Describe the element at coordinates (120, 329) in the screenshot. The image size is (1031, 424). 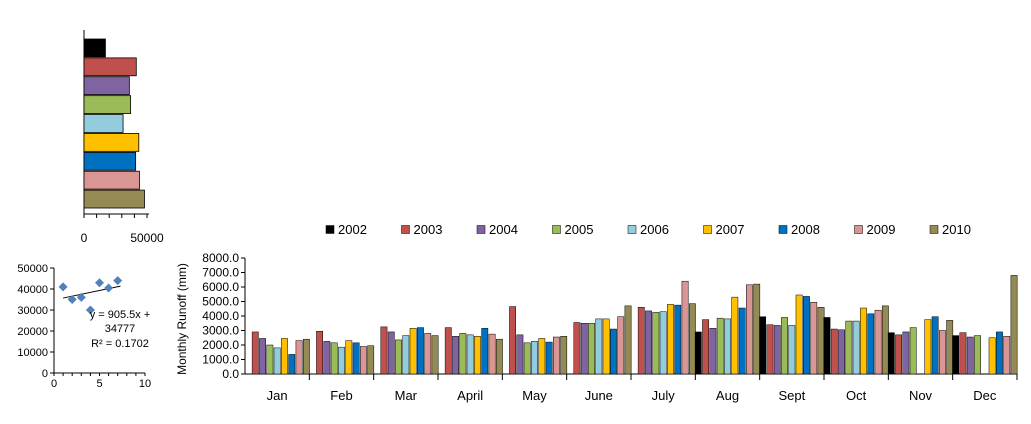
I see `trendline-equation: 34777` at that location.